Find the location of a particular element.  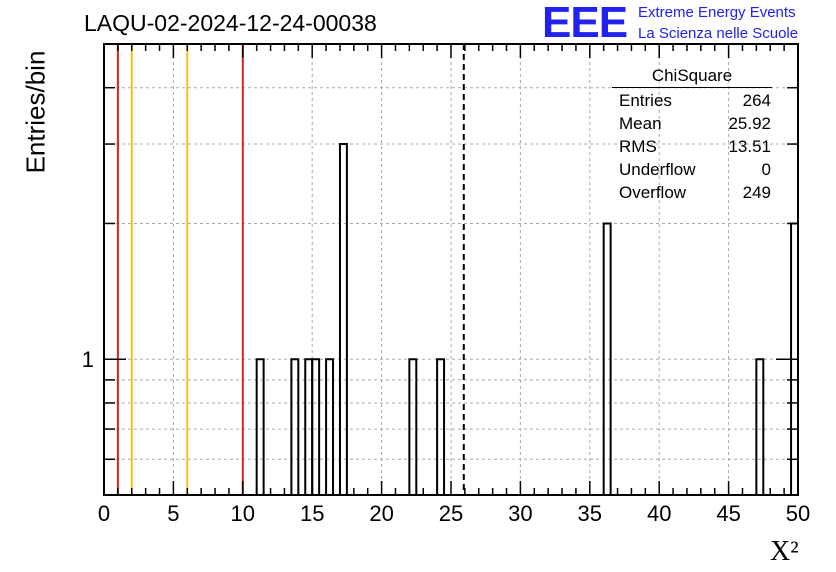

stats-value: 264 is located at coordinates (756, 100).